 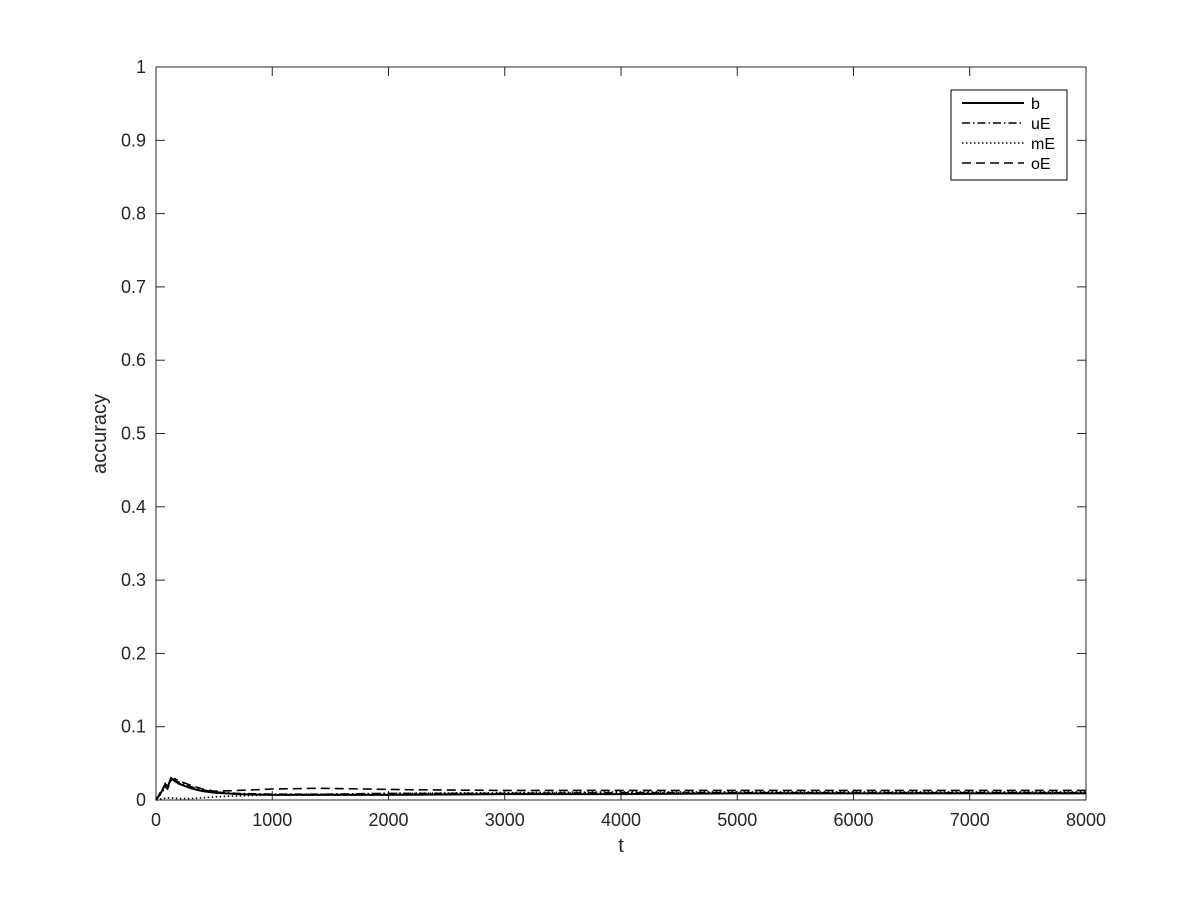 I want to click on y-tick-label: 0.6, so click(x=133, y=360).